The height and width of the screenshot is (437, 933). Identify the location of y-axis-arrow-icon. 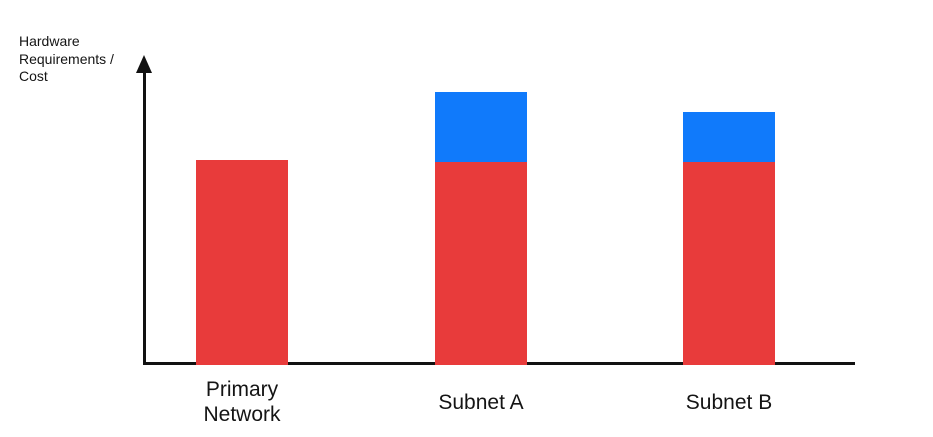
(144, 64).